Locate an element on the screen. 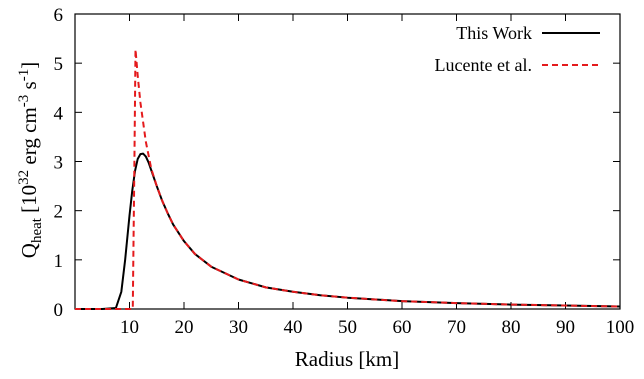 The width and height of the screenshot is (644, 379). y-tick-label: 4 is located at coordinates (59, 113).